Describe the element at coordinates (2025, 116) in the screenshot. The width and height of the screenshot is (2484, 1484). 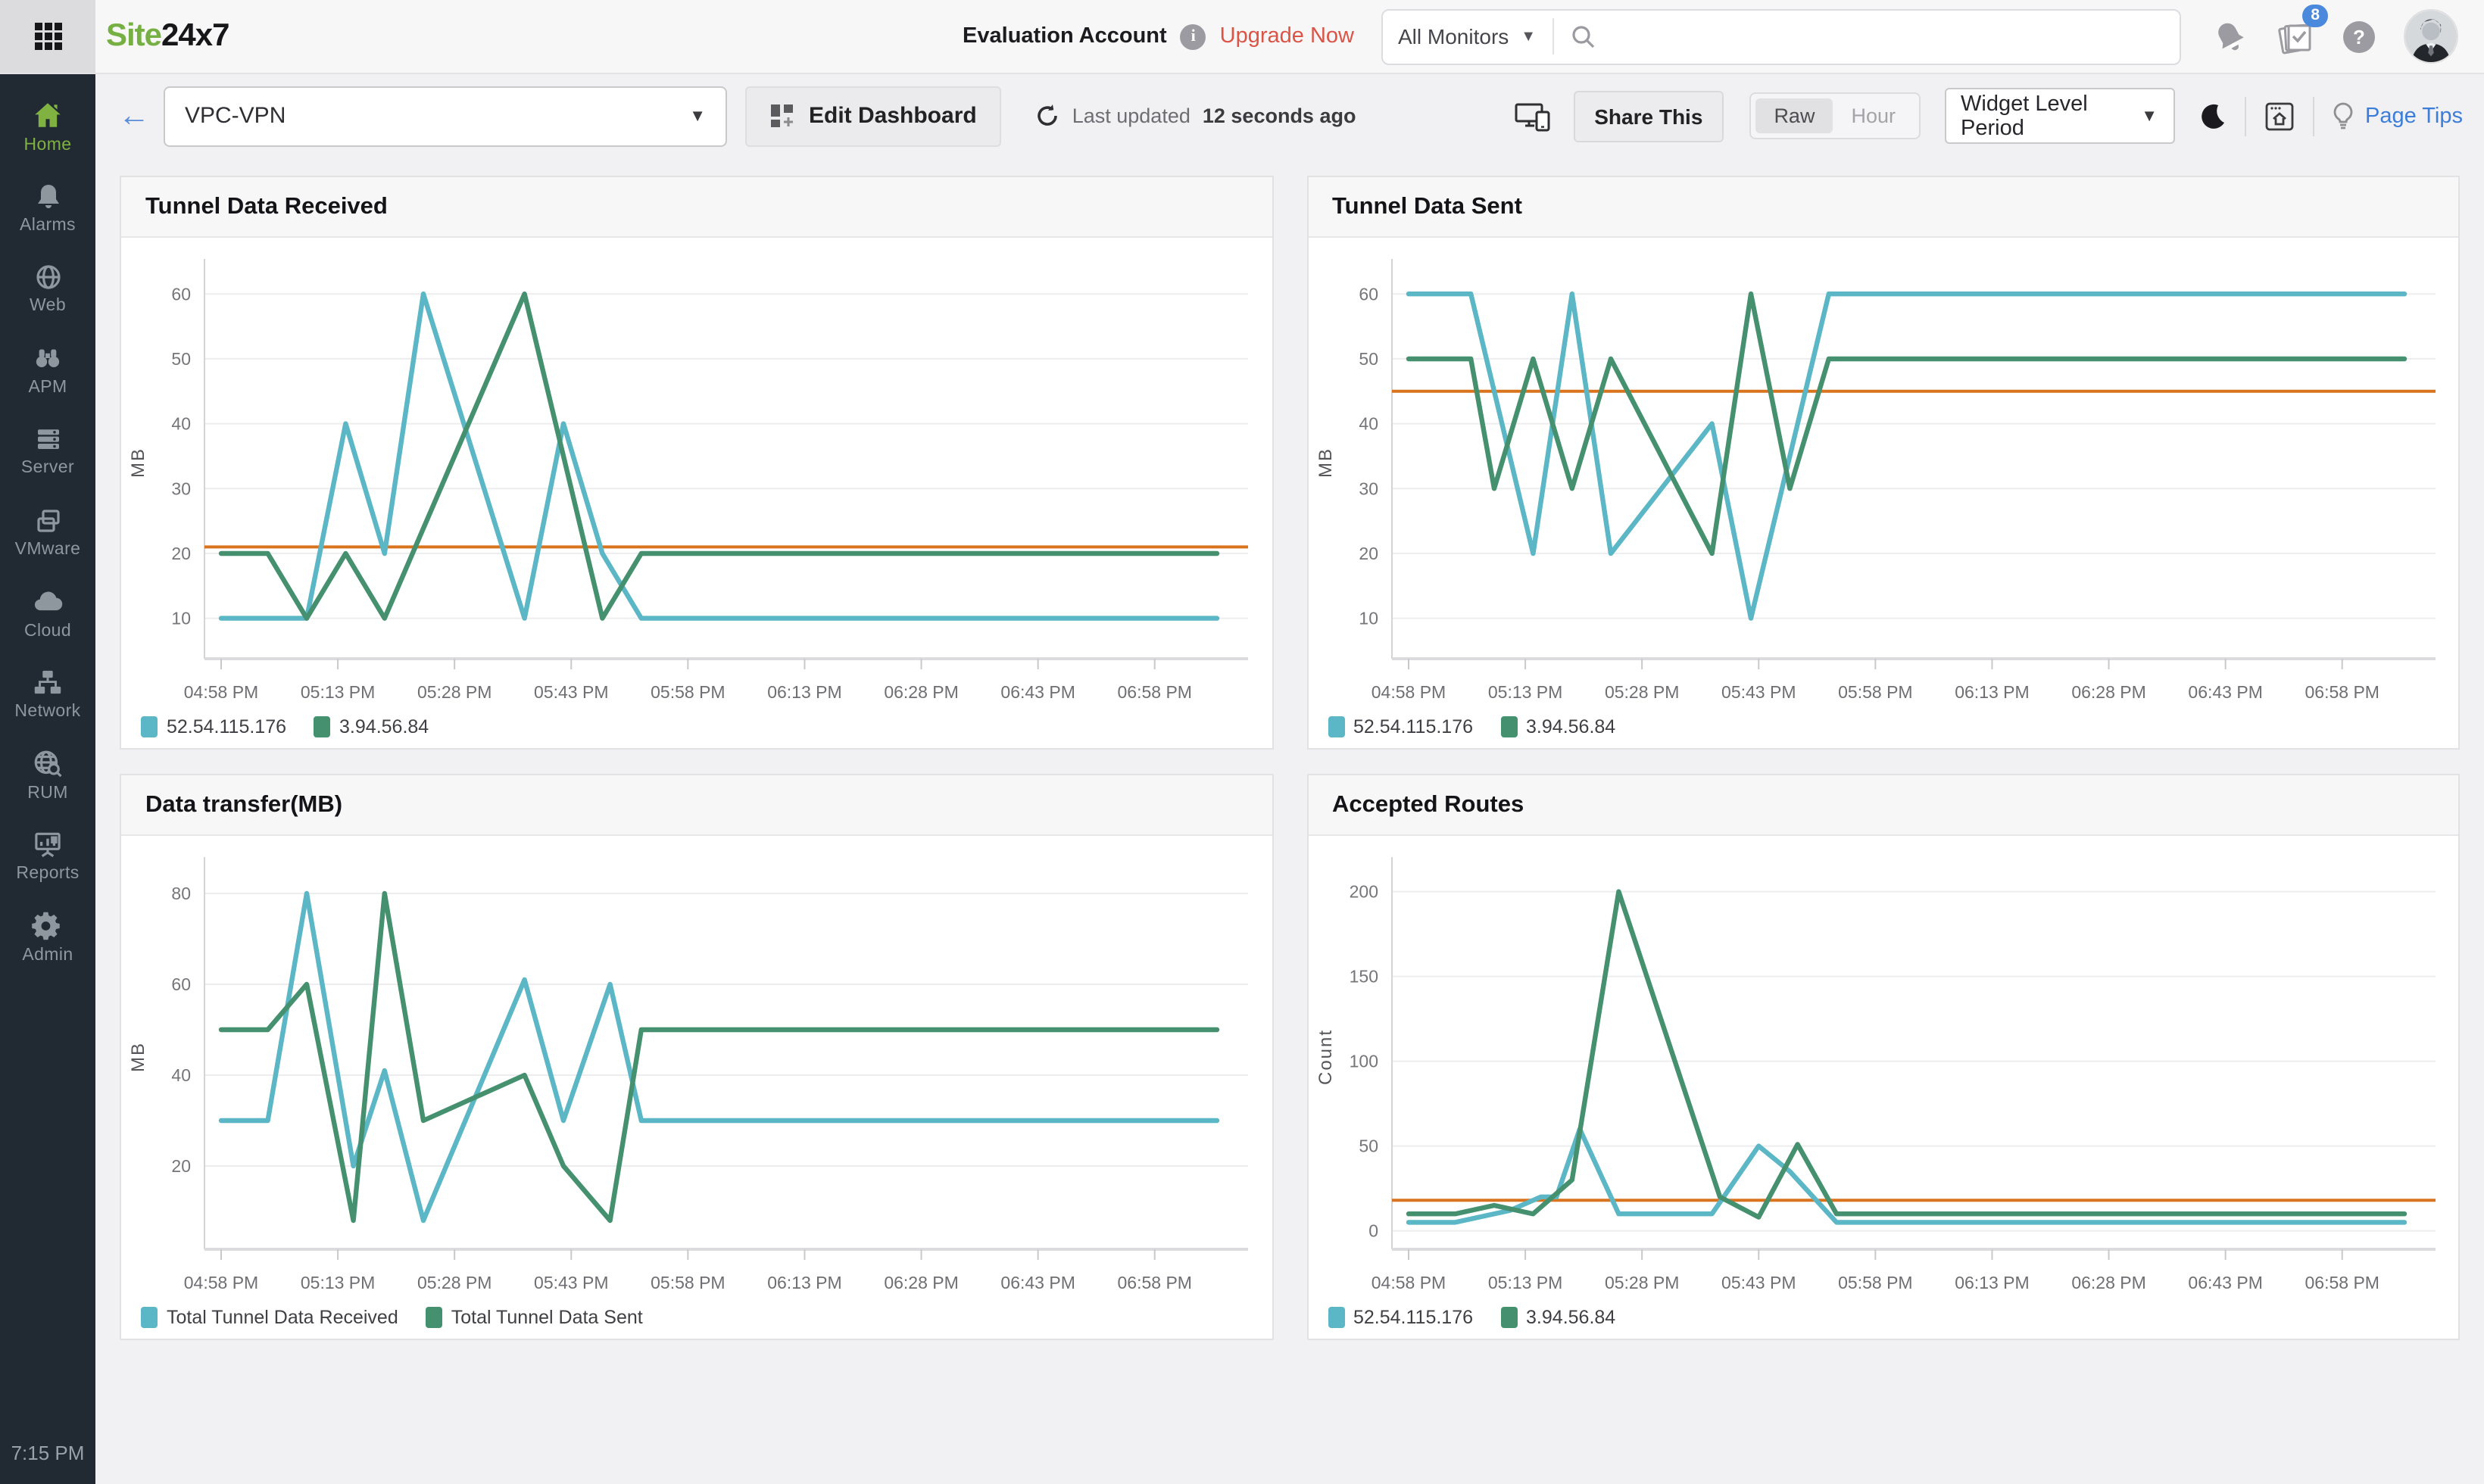
I see `period-value: Widget Level Period` at that location.